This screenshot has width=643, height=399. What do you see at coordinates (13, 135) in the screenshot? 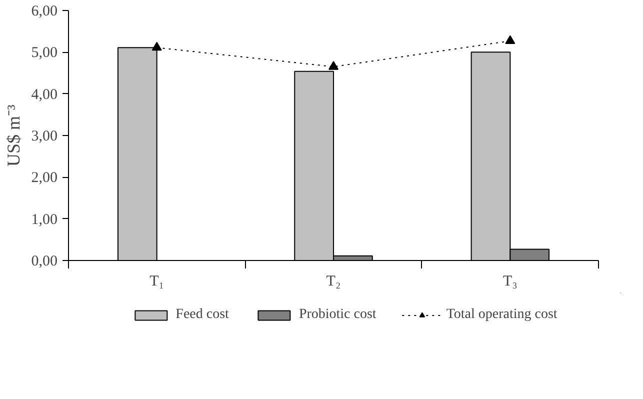
I see `y-axis-title: US$ m⁻³` at bounding box center [13, 135].